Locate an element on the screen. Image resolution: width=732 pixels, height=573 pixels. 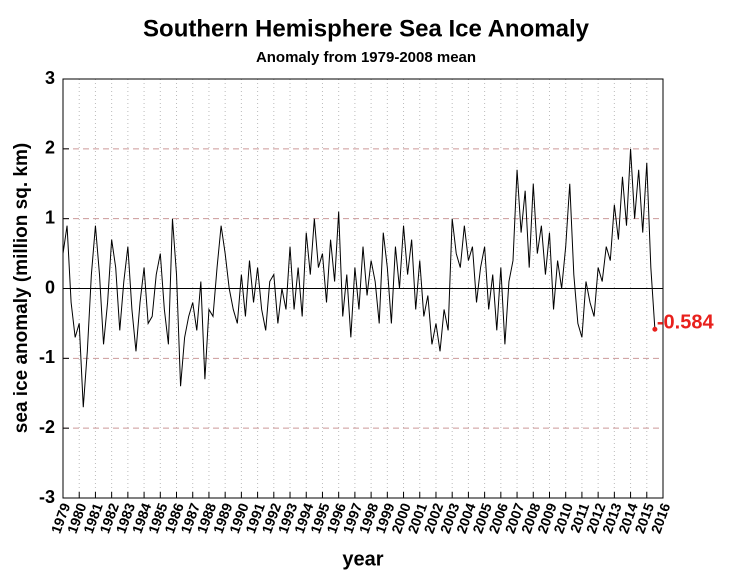
chart-title: Southern Hemisphere Sea Ice Anomaly is located at coordinates (366, 28).